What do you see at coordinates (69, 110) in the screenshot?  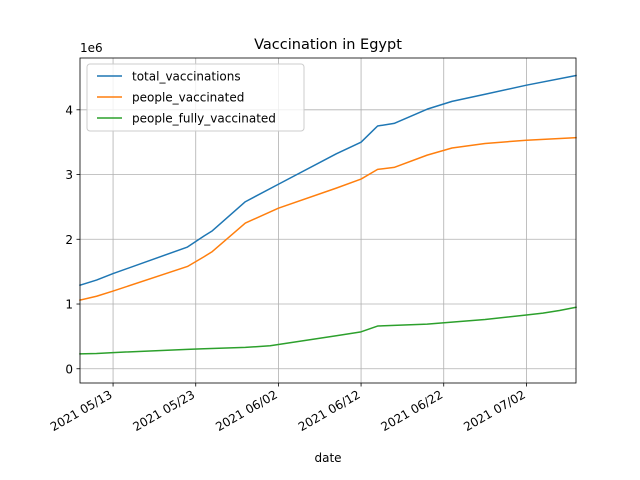 I see `y-tick-label: 4` at bounding box center [69, 110].